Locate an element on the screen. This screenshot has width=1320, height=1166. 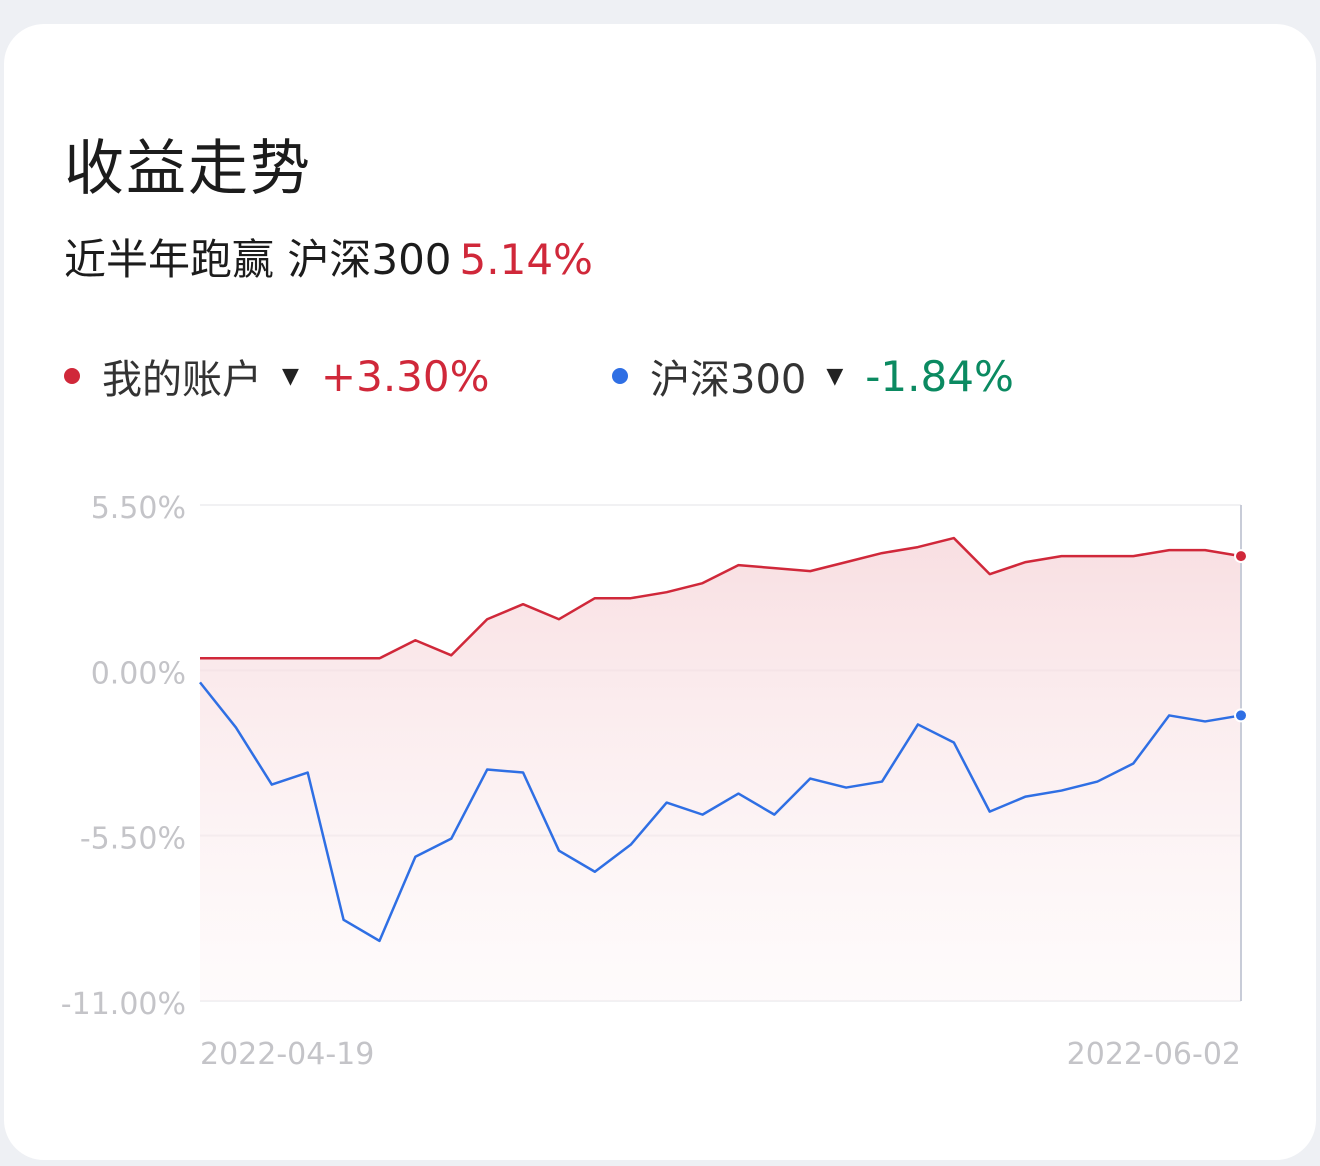
account-end-point is located at coordinates (1241, 556).